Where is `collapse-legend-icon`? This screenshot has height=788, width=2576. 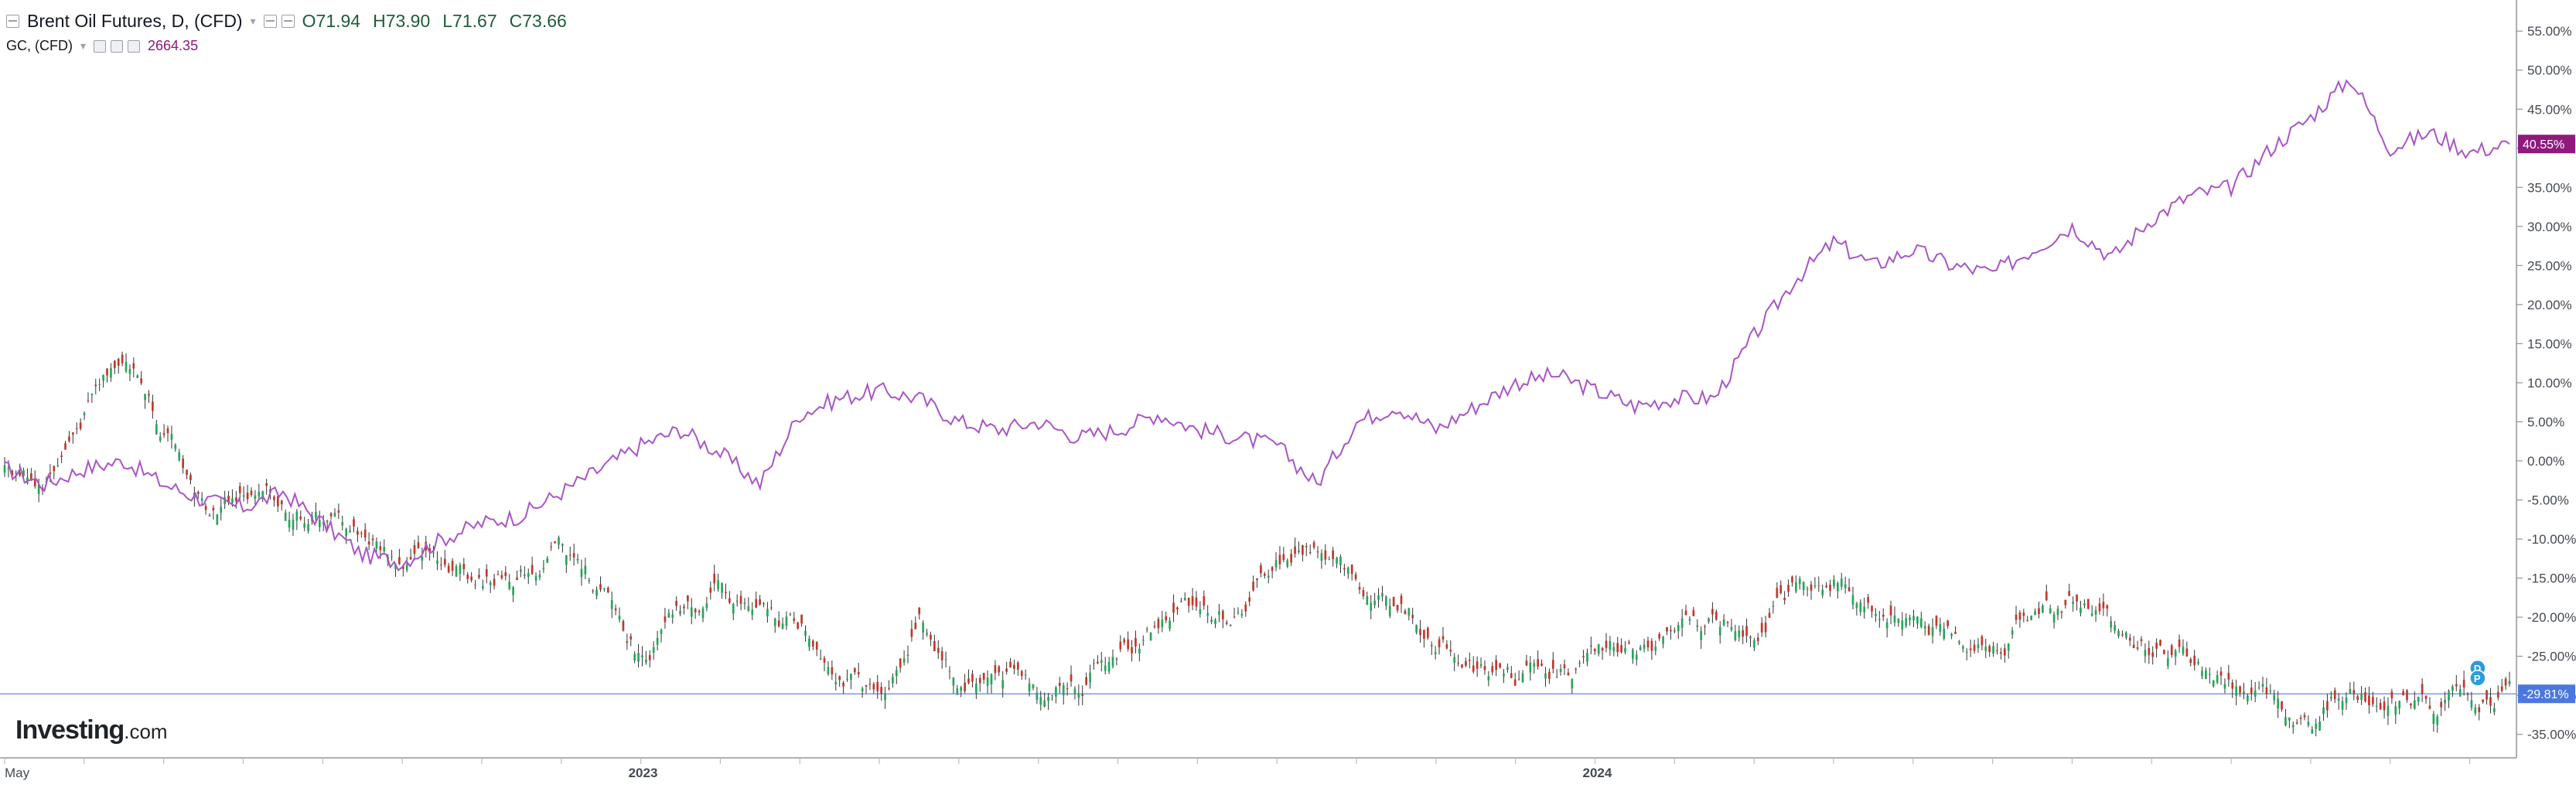
collapse-legend-icon is located at coordinates (13, 21).